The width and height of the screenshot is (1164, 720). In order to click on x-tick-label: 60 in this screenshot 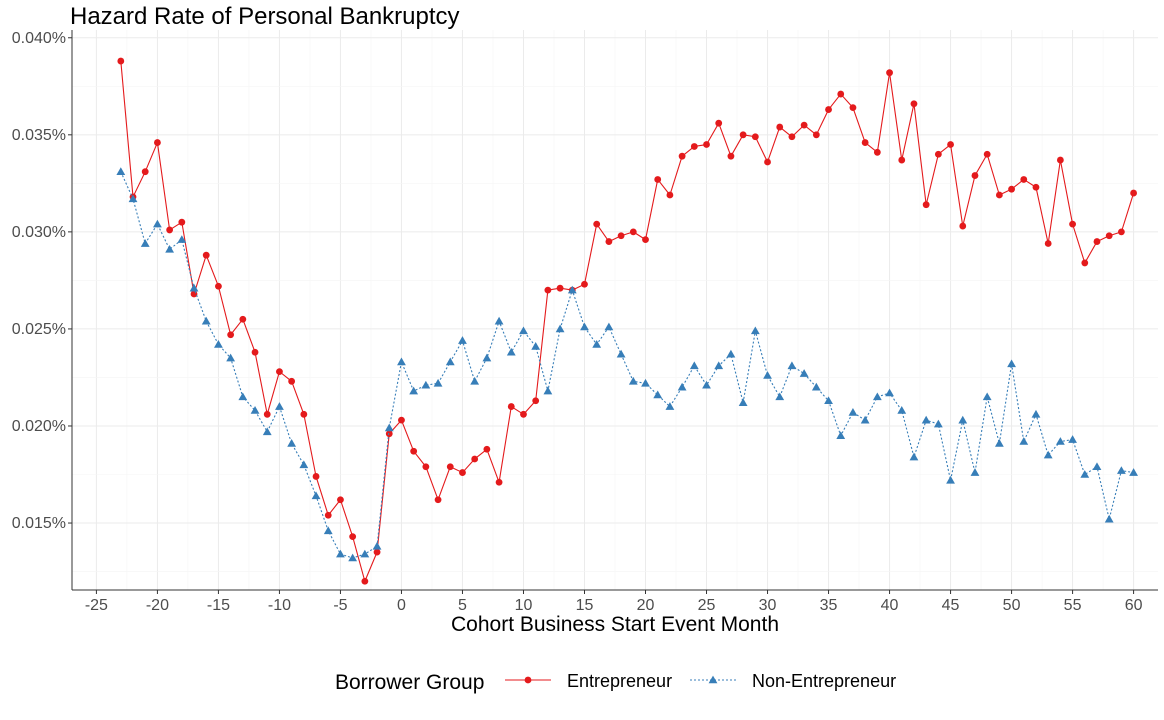, I will do `click(1134, 605)`.